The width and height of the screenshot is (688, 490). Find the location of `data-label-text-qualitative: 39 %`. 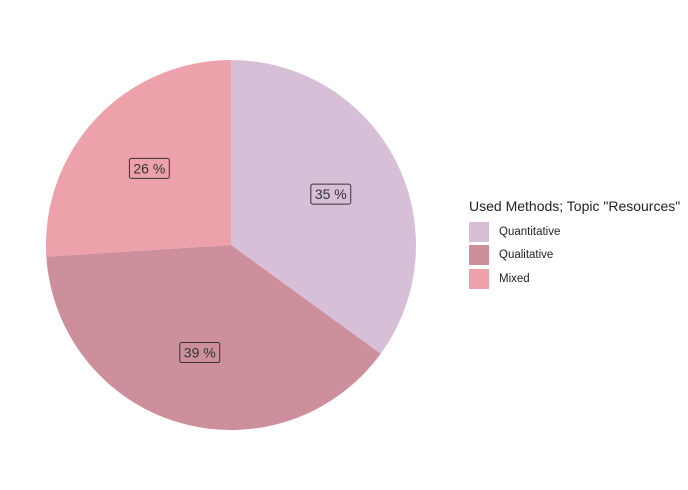

data-label-text-qualitative: 39 % is located at coordinates (200, 353).